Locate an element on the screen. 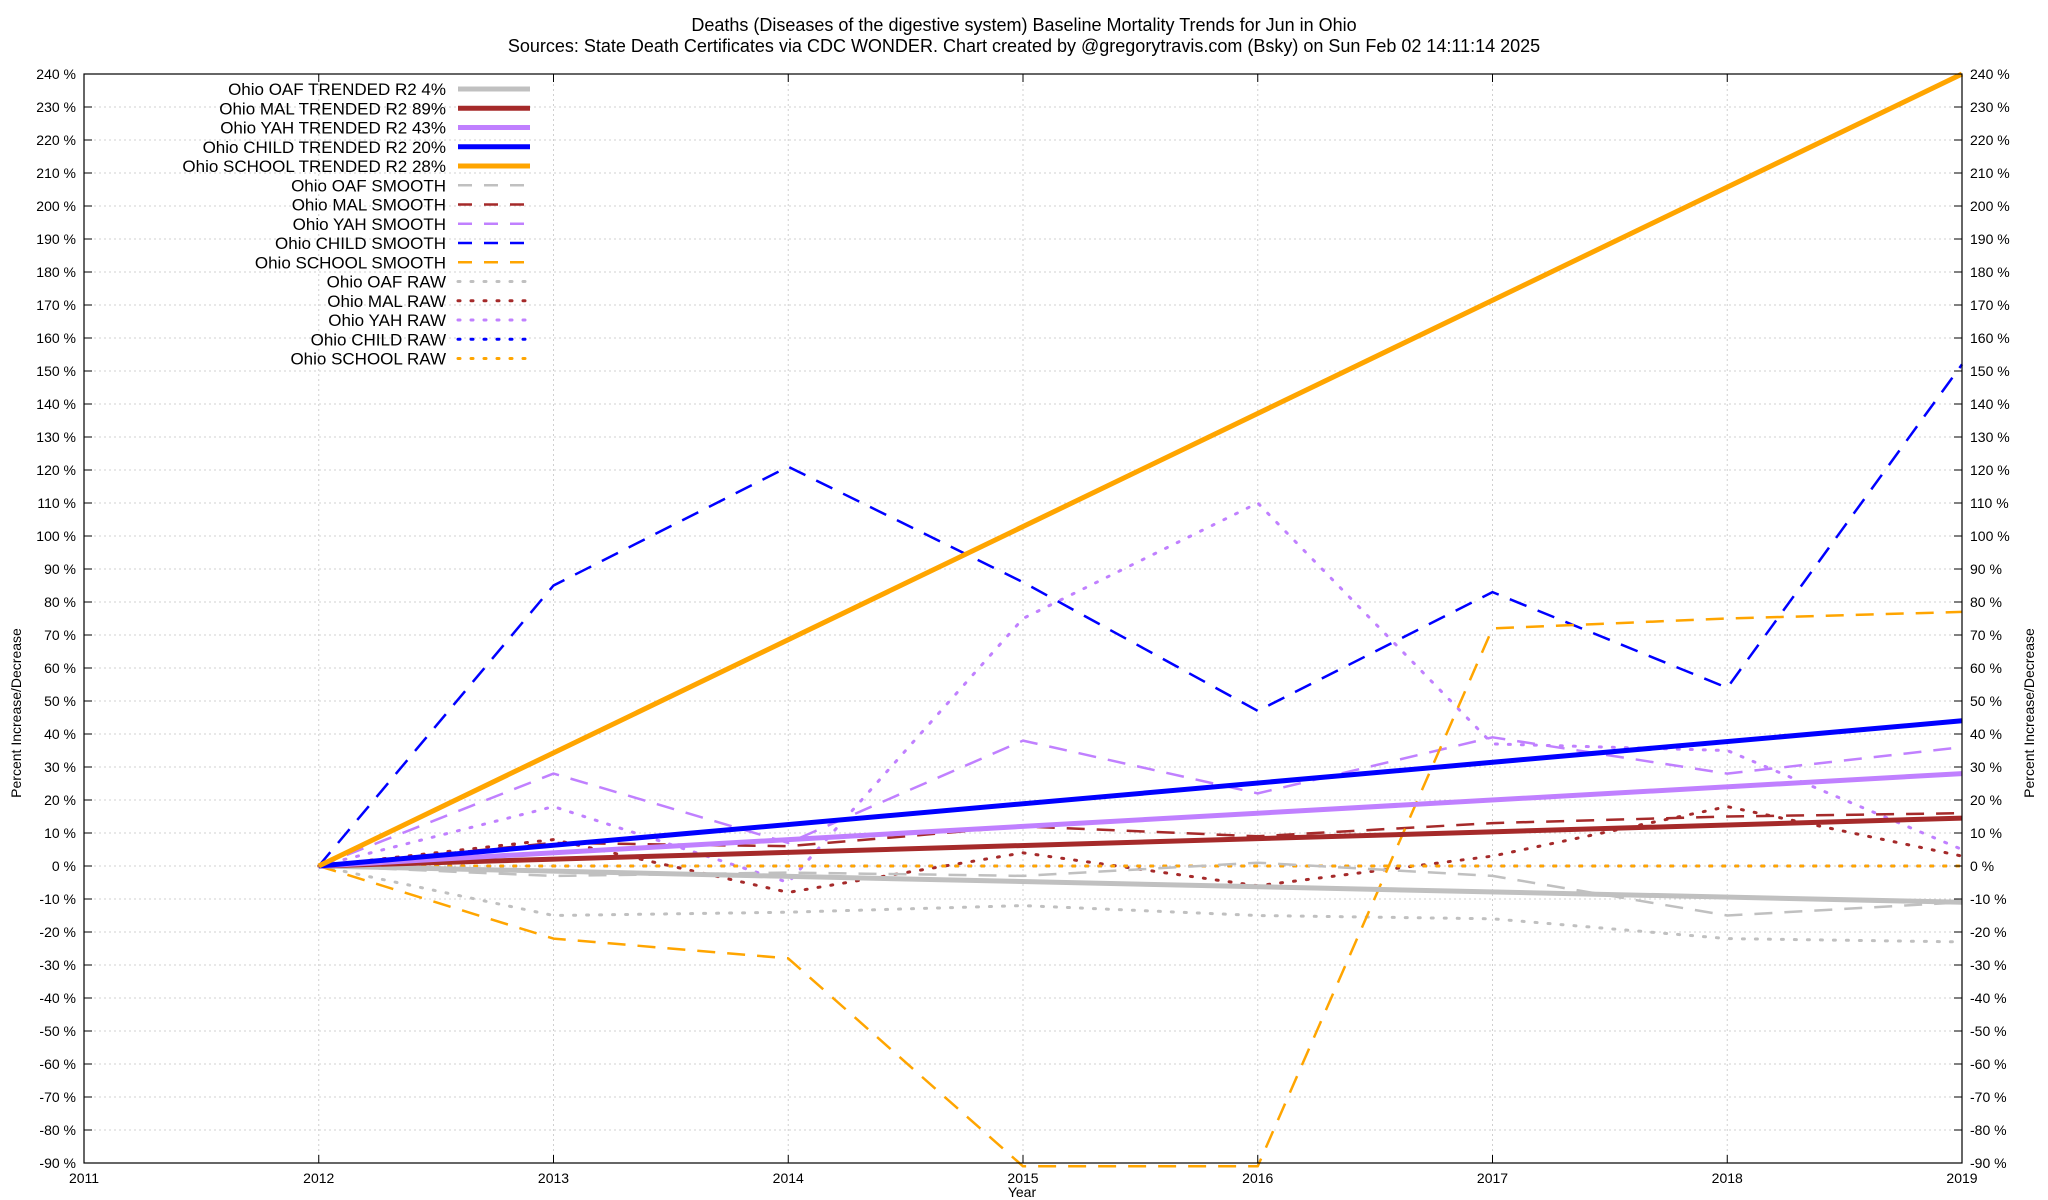 The width and height of the screenshot is (2048, 1200). y2-tick-label: 160 % is located at coordinates (1990, 338).